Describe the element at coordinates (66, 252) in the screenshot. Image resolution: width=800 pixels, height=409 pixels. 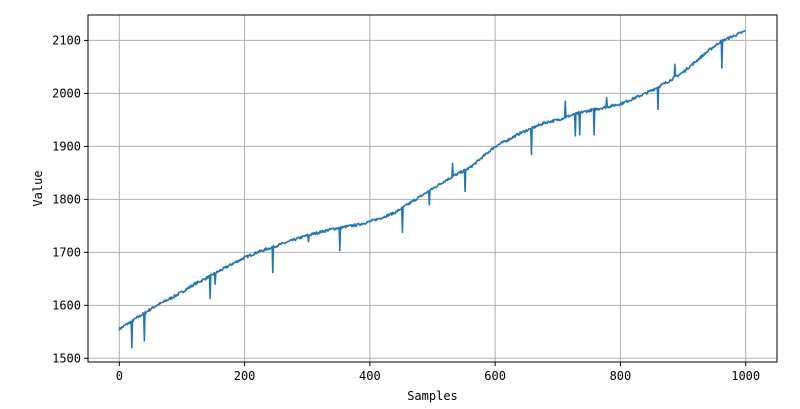
I see `y-tick-label: 1700` at that location.